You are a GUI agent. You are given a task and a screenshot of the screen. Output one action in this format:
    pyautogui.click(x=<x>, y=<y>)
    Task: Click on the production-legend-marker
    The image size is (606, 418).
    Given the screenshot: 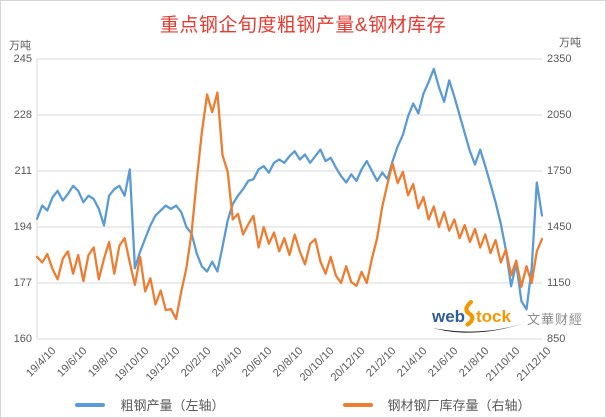 What is the action you would take?
    pyautogui.click(x=90, y=404)
    